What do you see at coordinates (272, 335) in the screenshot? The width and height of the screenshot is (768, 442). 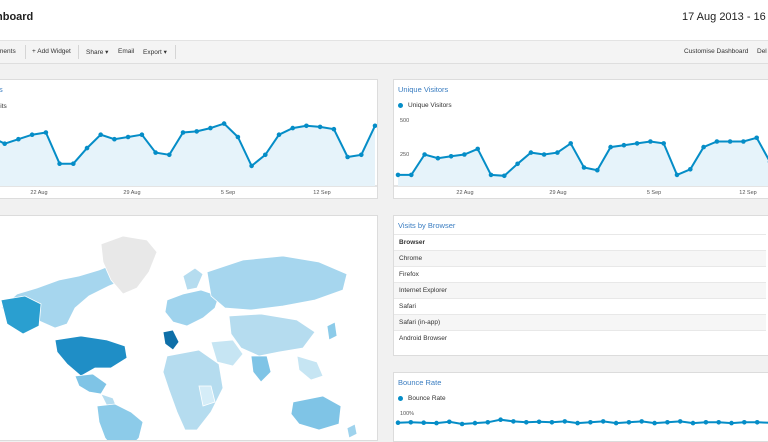 I see `asia-region` at bounding box center [272, 335].